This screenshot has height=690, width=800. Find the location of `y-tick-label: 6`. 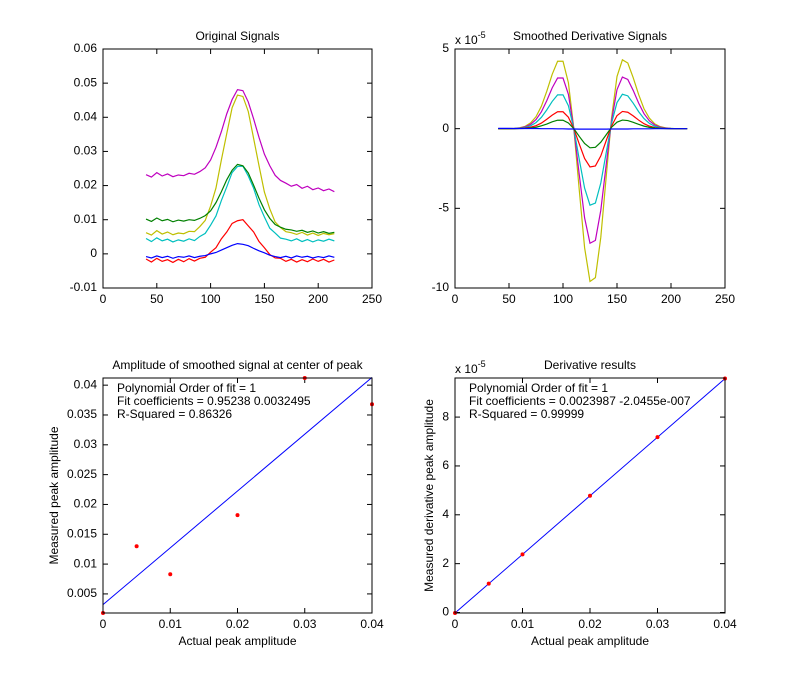

y-tick-label: 6 is located at coordinates (445, 465).